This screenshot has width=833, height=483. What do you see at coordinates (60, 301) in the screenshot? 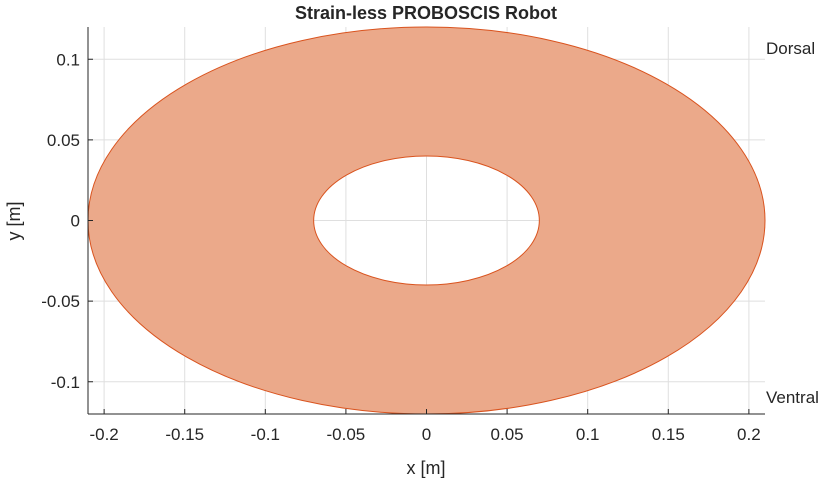
I see `y-tick-label-3: -0.05` at bounding box center [60, 301].